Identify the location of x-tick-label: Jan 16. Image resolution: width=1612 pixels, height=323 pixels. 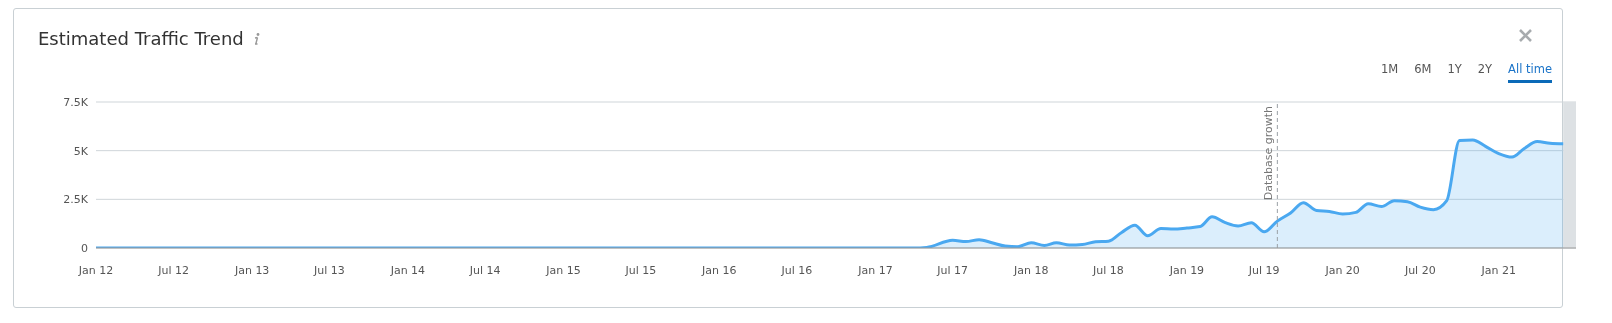
(719, 270).